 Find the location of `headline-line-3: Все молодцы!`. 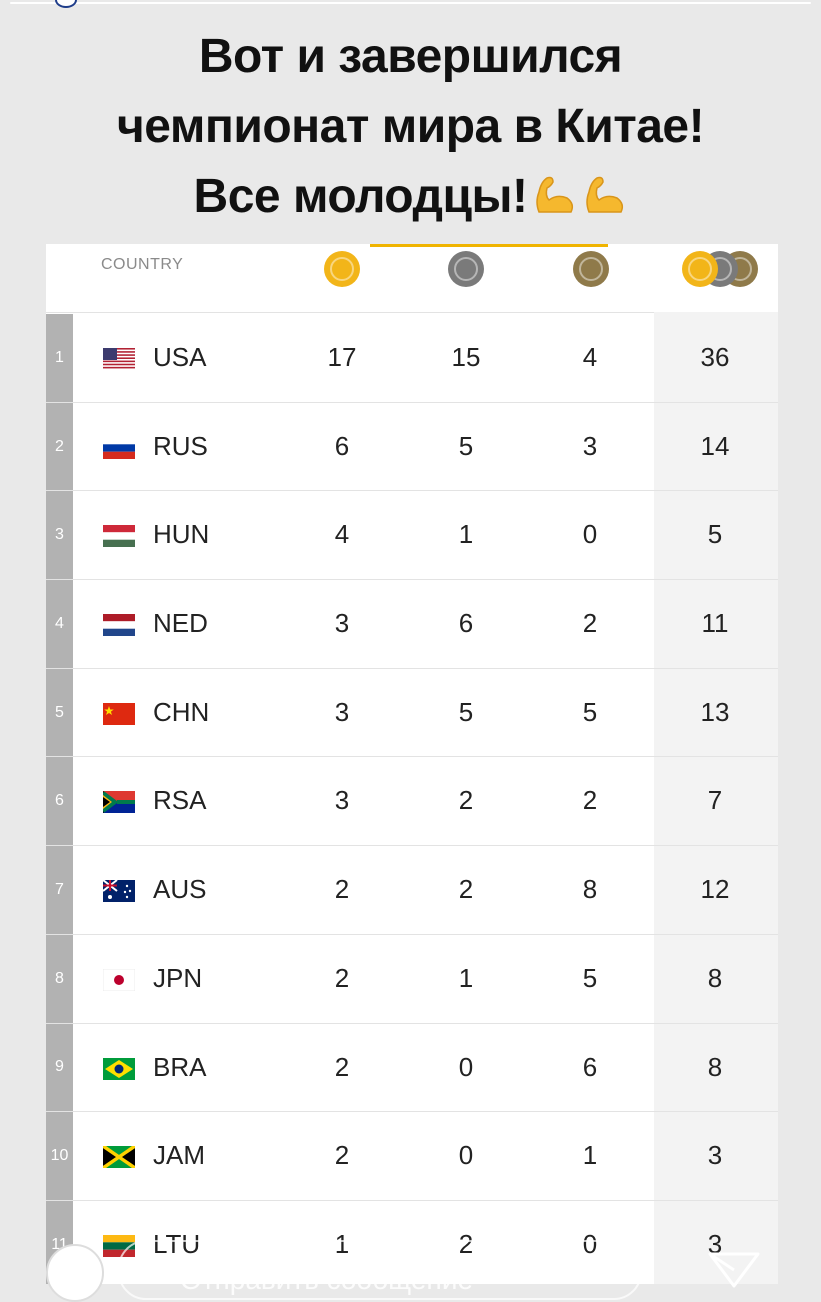

headline-line-3: Все молодцы! is located at coordinates (360, 196).